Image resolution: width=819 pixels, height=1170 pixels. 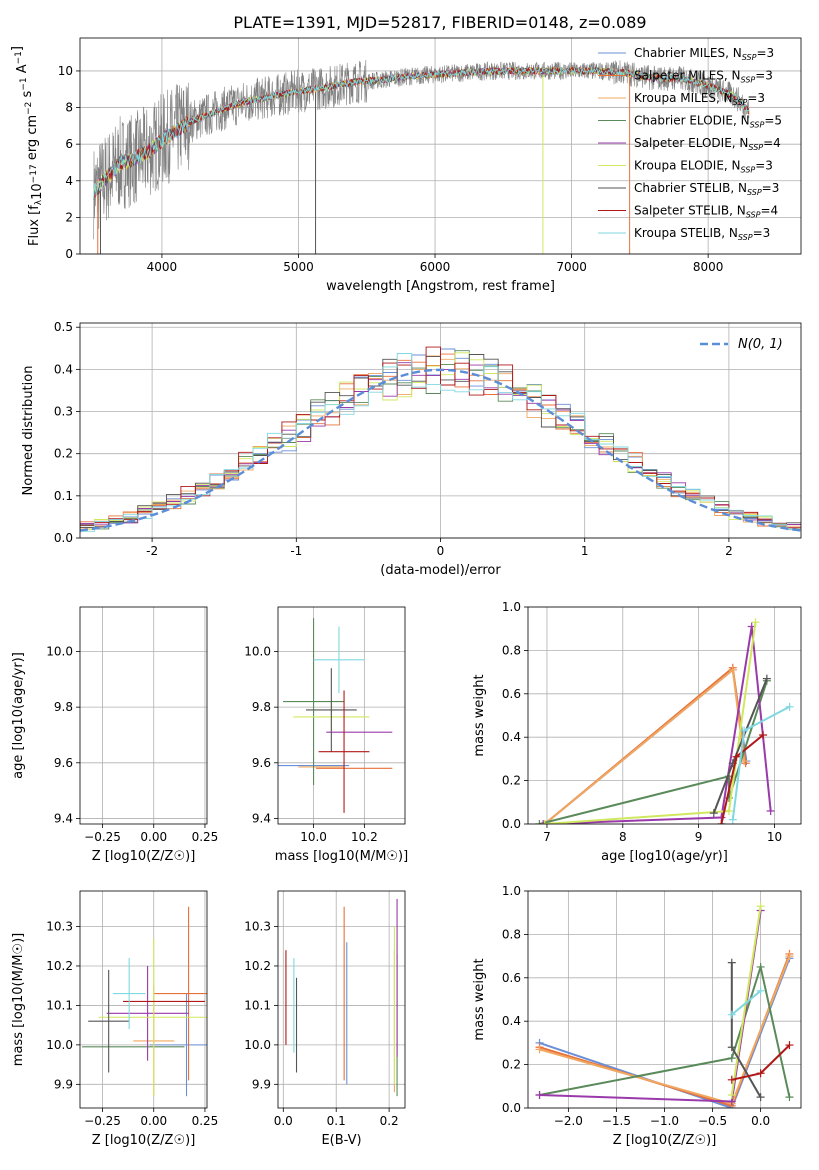 I want to click on legend-text: Kroupa MILES, N, so click(x=683, y=98).